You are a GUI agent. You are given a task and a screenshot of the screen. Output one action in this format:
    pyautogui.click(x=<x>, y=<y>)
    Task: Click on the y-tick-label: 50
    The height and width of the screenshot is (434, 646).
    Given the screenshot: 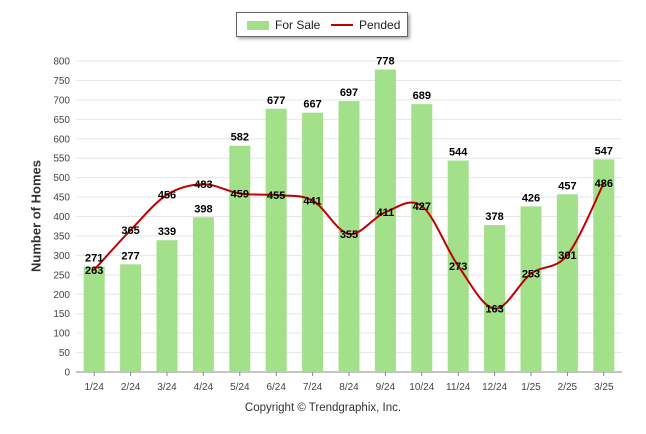 What is the action you would take?
    pyautogui.click(x=65, y=353)
    